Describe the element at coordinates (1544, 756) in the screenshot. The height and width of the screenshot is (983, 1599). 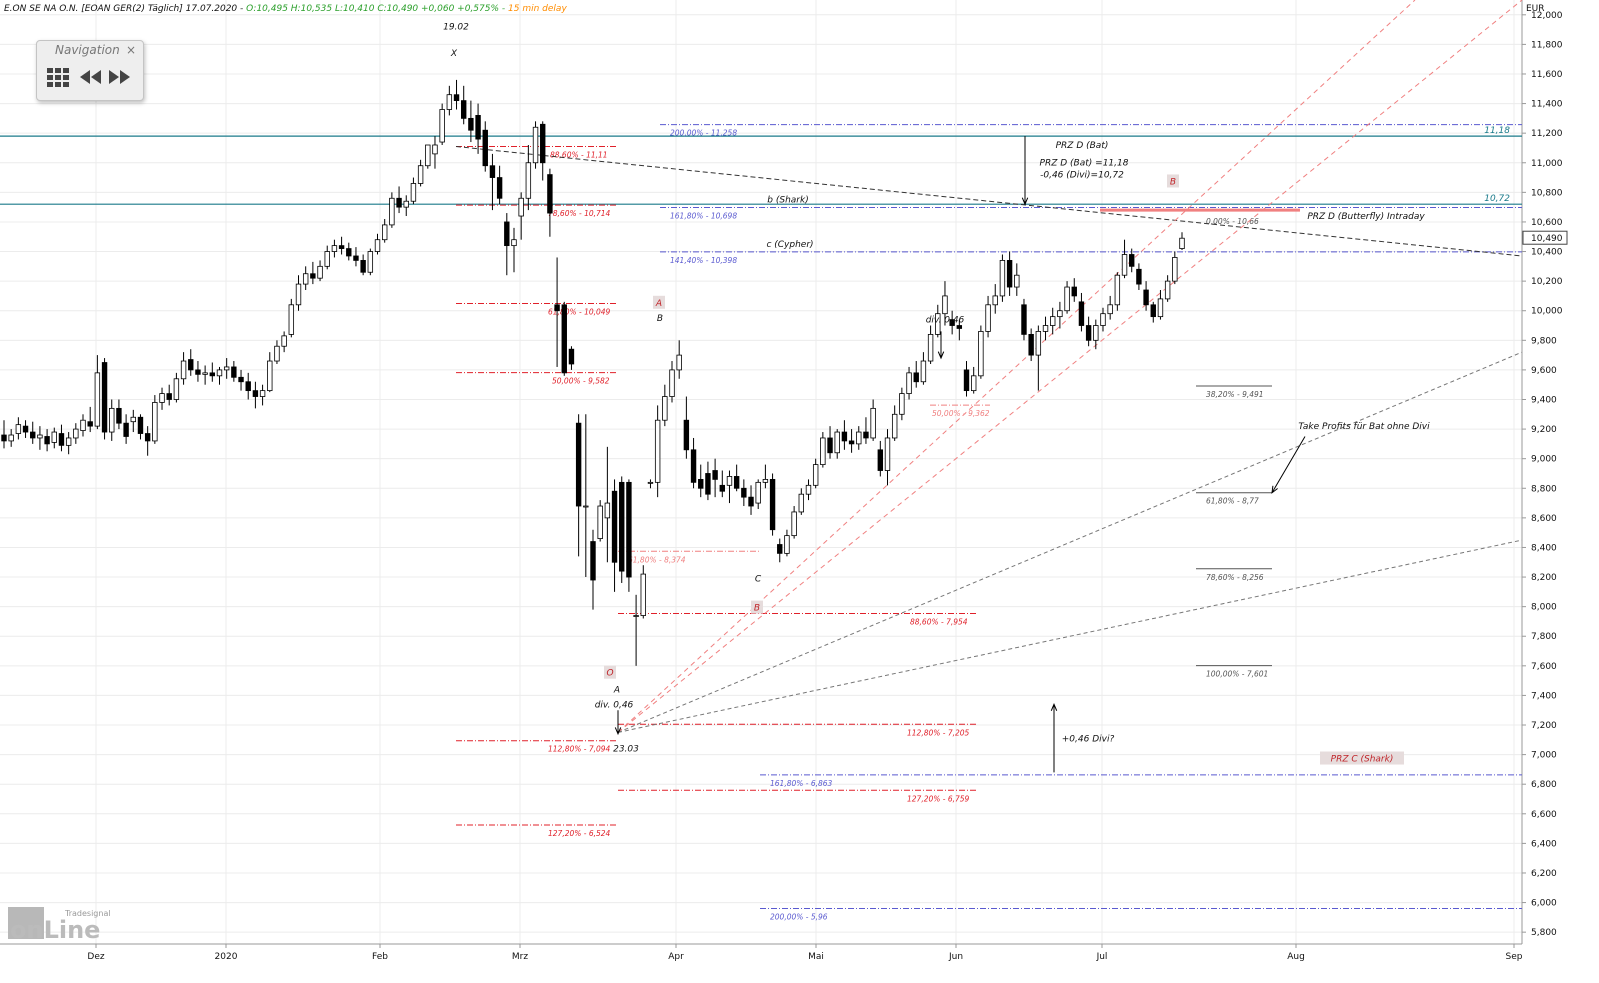
I see `y-tick-label: 7,000` at that location.